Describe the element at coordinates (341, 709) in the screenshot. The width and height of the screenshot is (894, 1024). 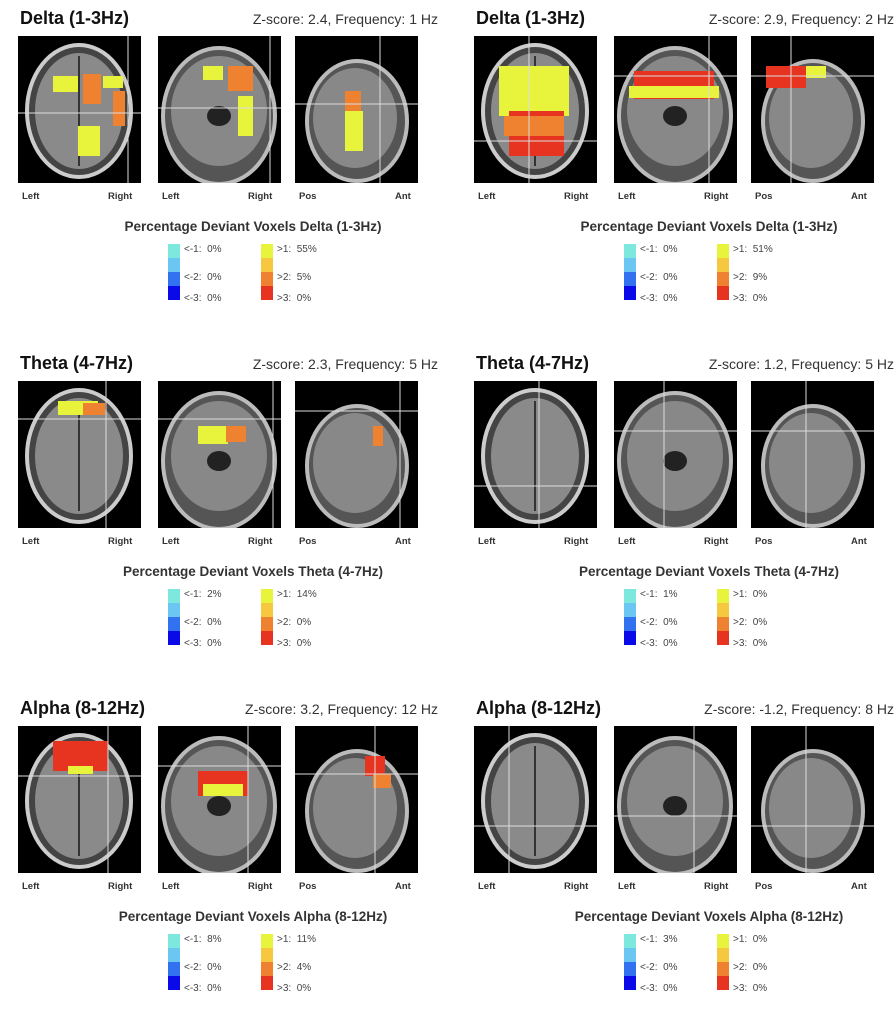
I see `zscore-frequency-label: Z-score: 3.2, Frequency: 12 Hz` at that location.